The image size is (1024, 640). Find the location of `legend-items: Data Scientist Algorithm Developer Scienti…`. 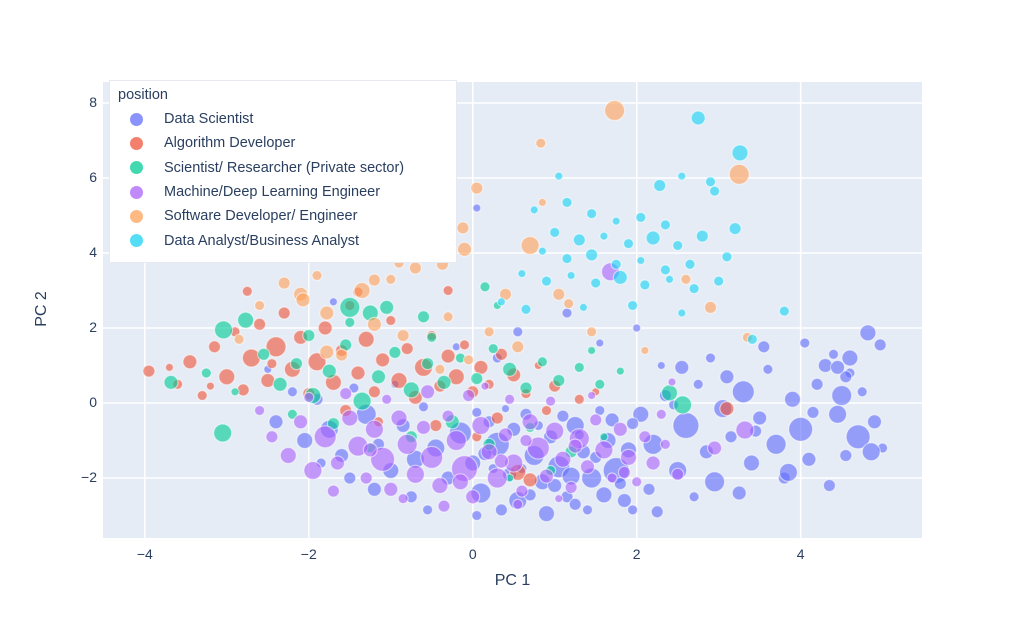

legend-items: Data Scientist Algorithm Developer Scienti… is located at coordinates (283, 180).